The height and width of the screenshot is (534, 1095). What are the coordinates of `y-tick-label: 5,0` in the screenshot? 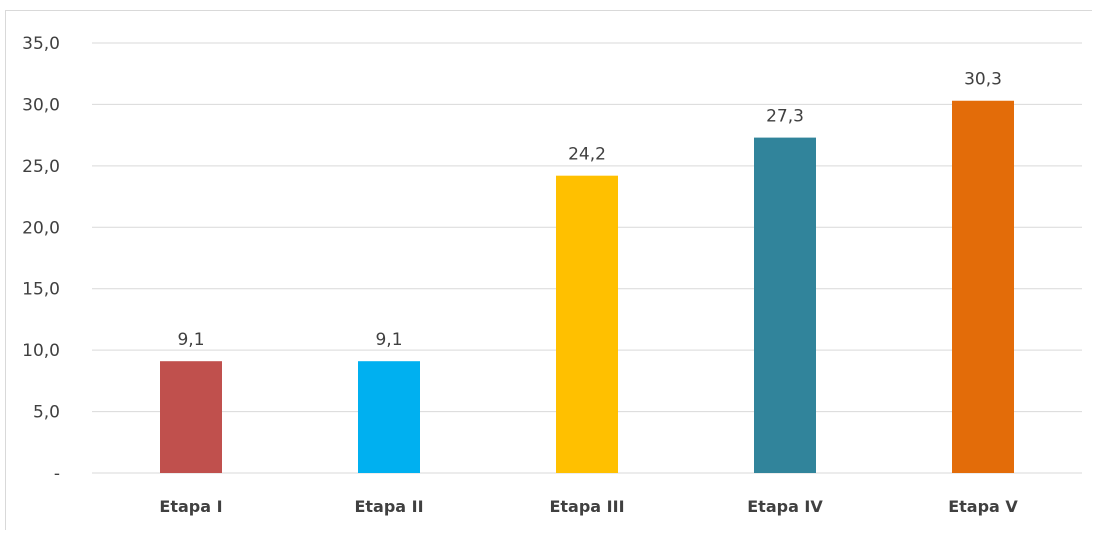 It's located at (46, 413).